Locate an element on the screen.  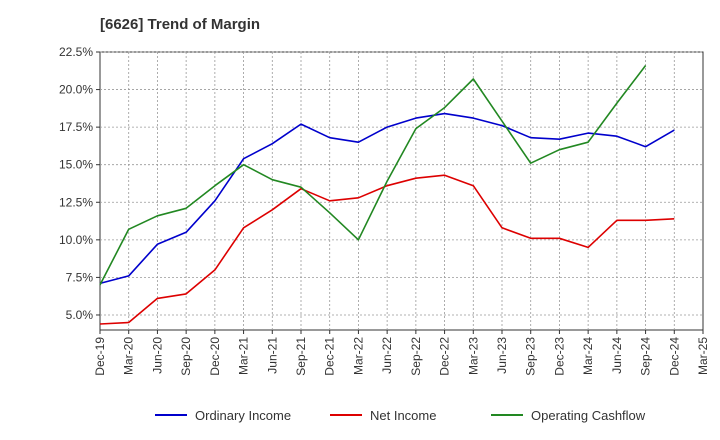
x-tick-label: Sep-24 is located at coordinates (646, 356).